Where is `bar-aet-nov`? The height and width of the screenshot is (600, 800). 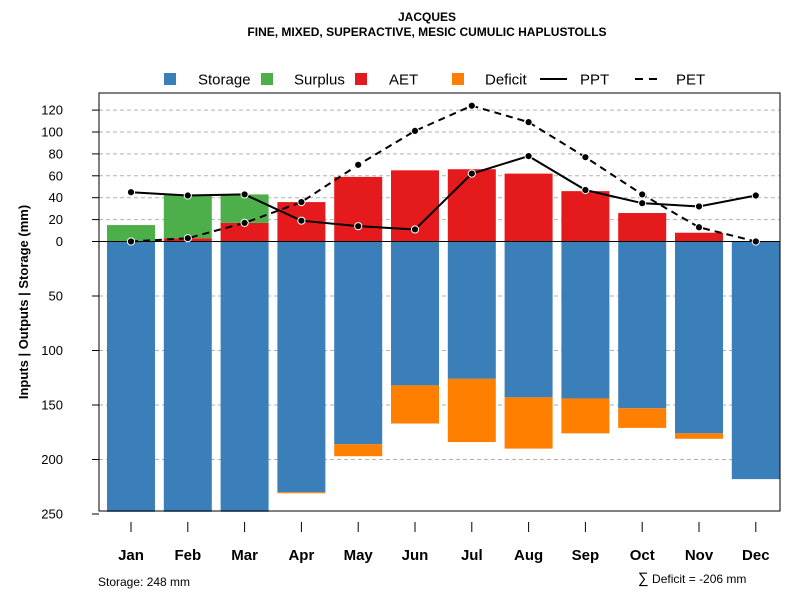 bar-aet-nov is located at coordinates (699, 237).